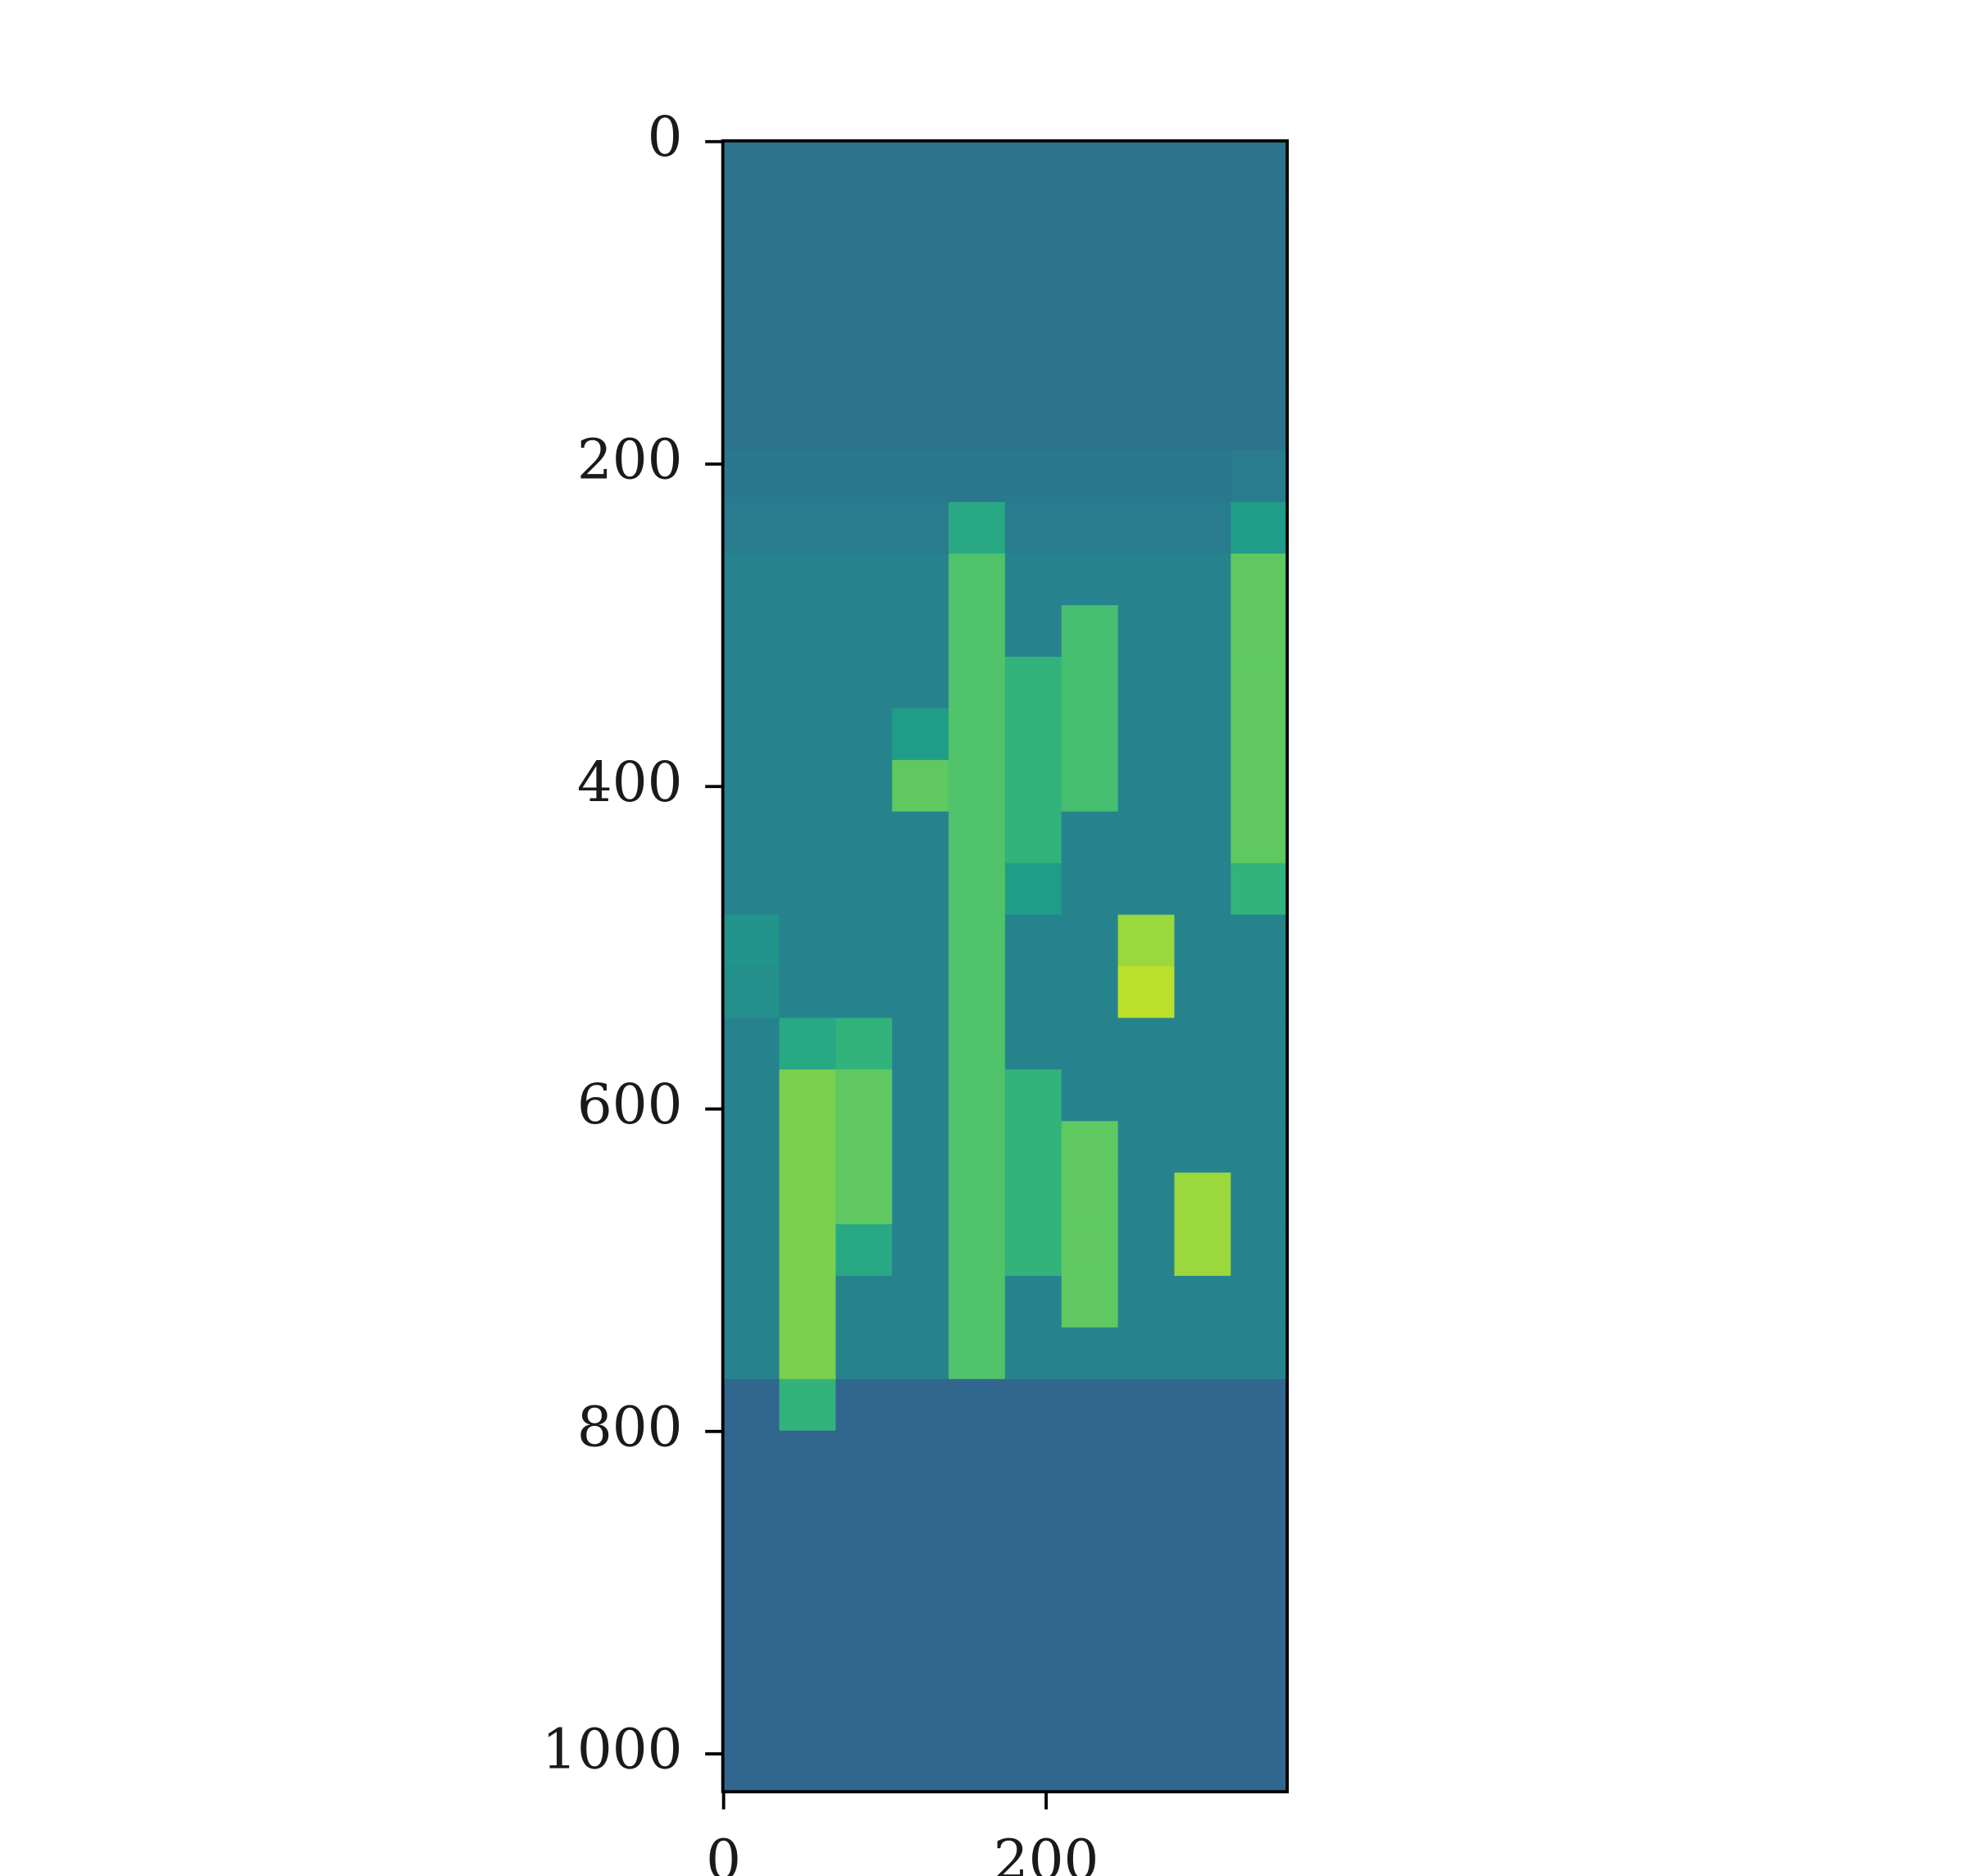  I want to click on y-tick-label: 0, so click(666, 136).